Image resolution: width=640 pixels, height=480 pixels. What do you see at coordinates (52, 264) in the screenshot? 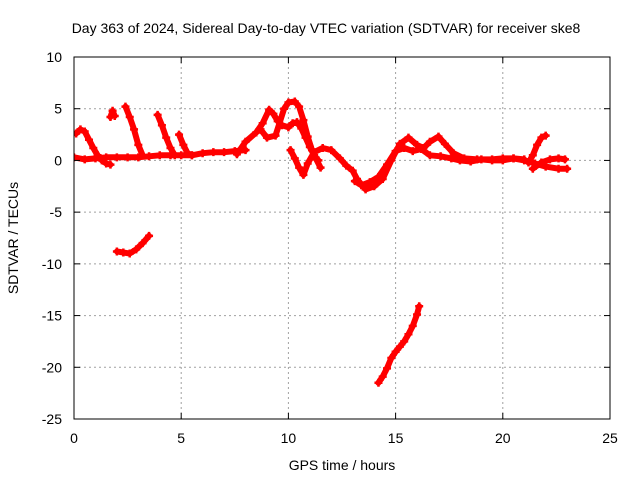
I see `y-tick-label: -10` at bounding box center [52, 264].